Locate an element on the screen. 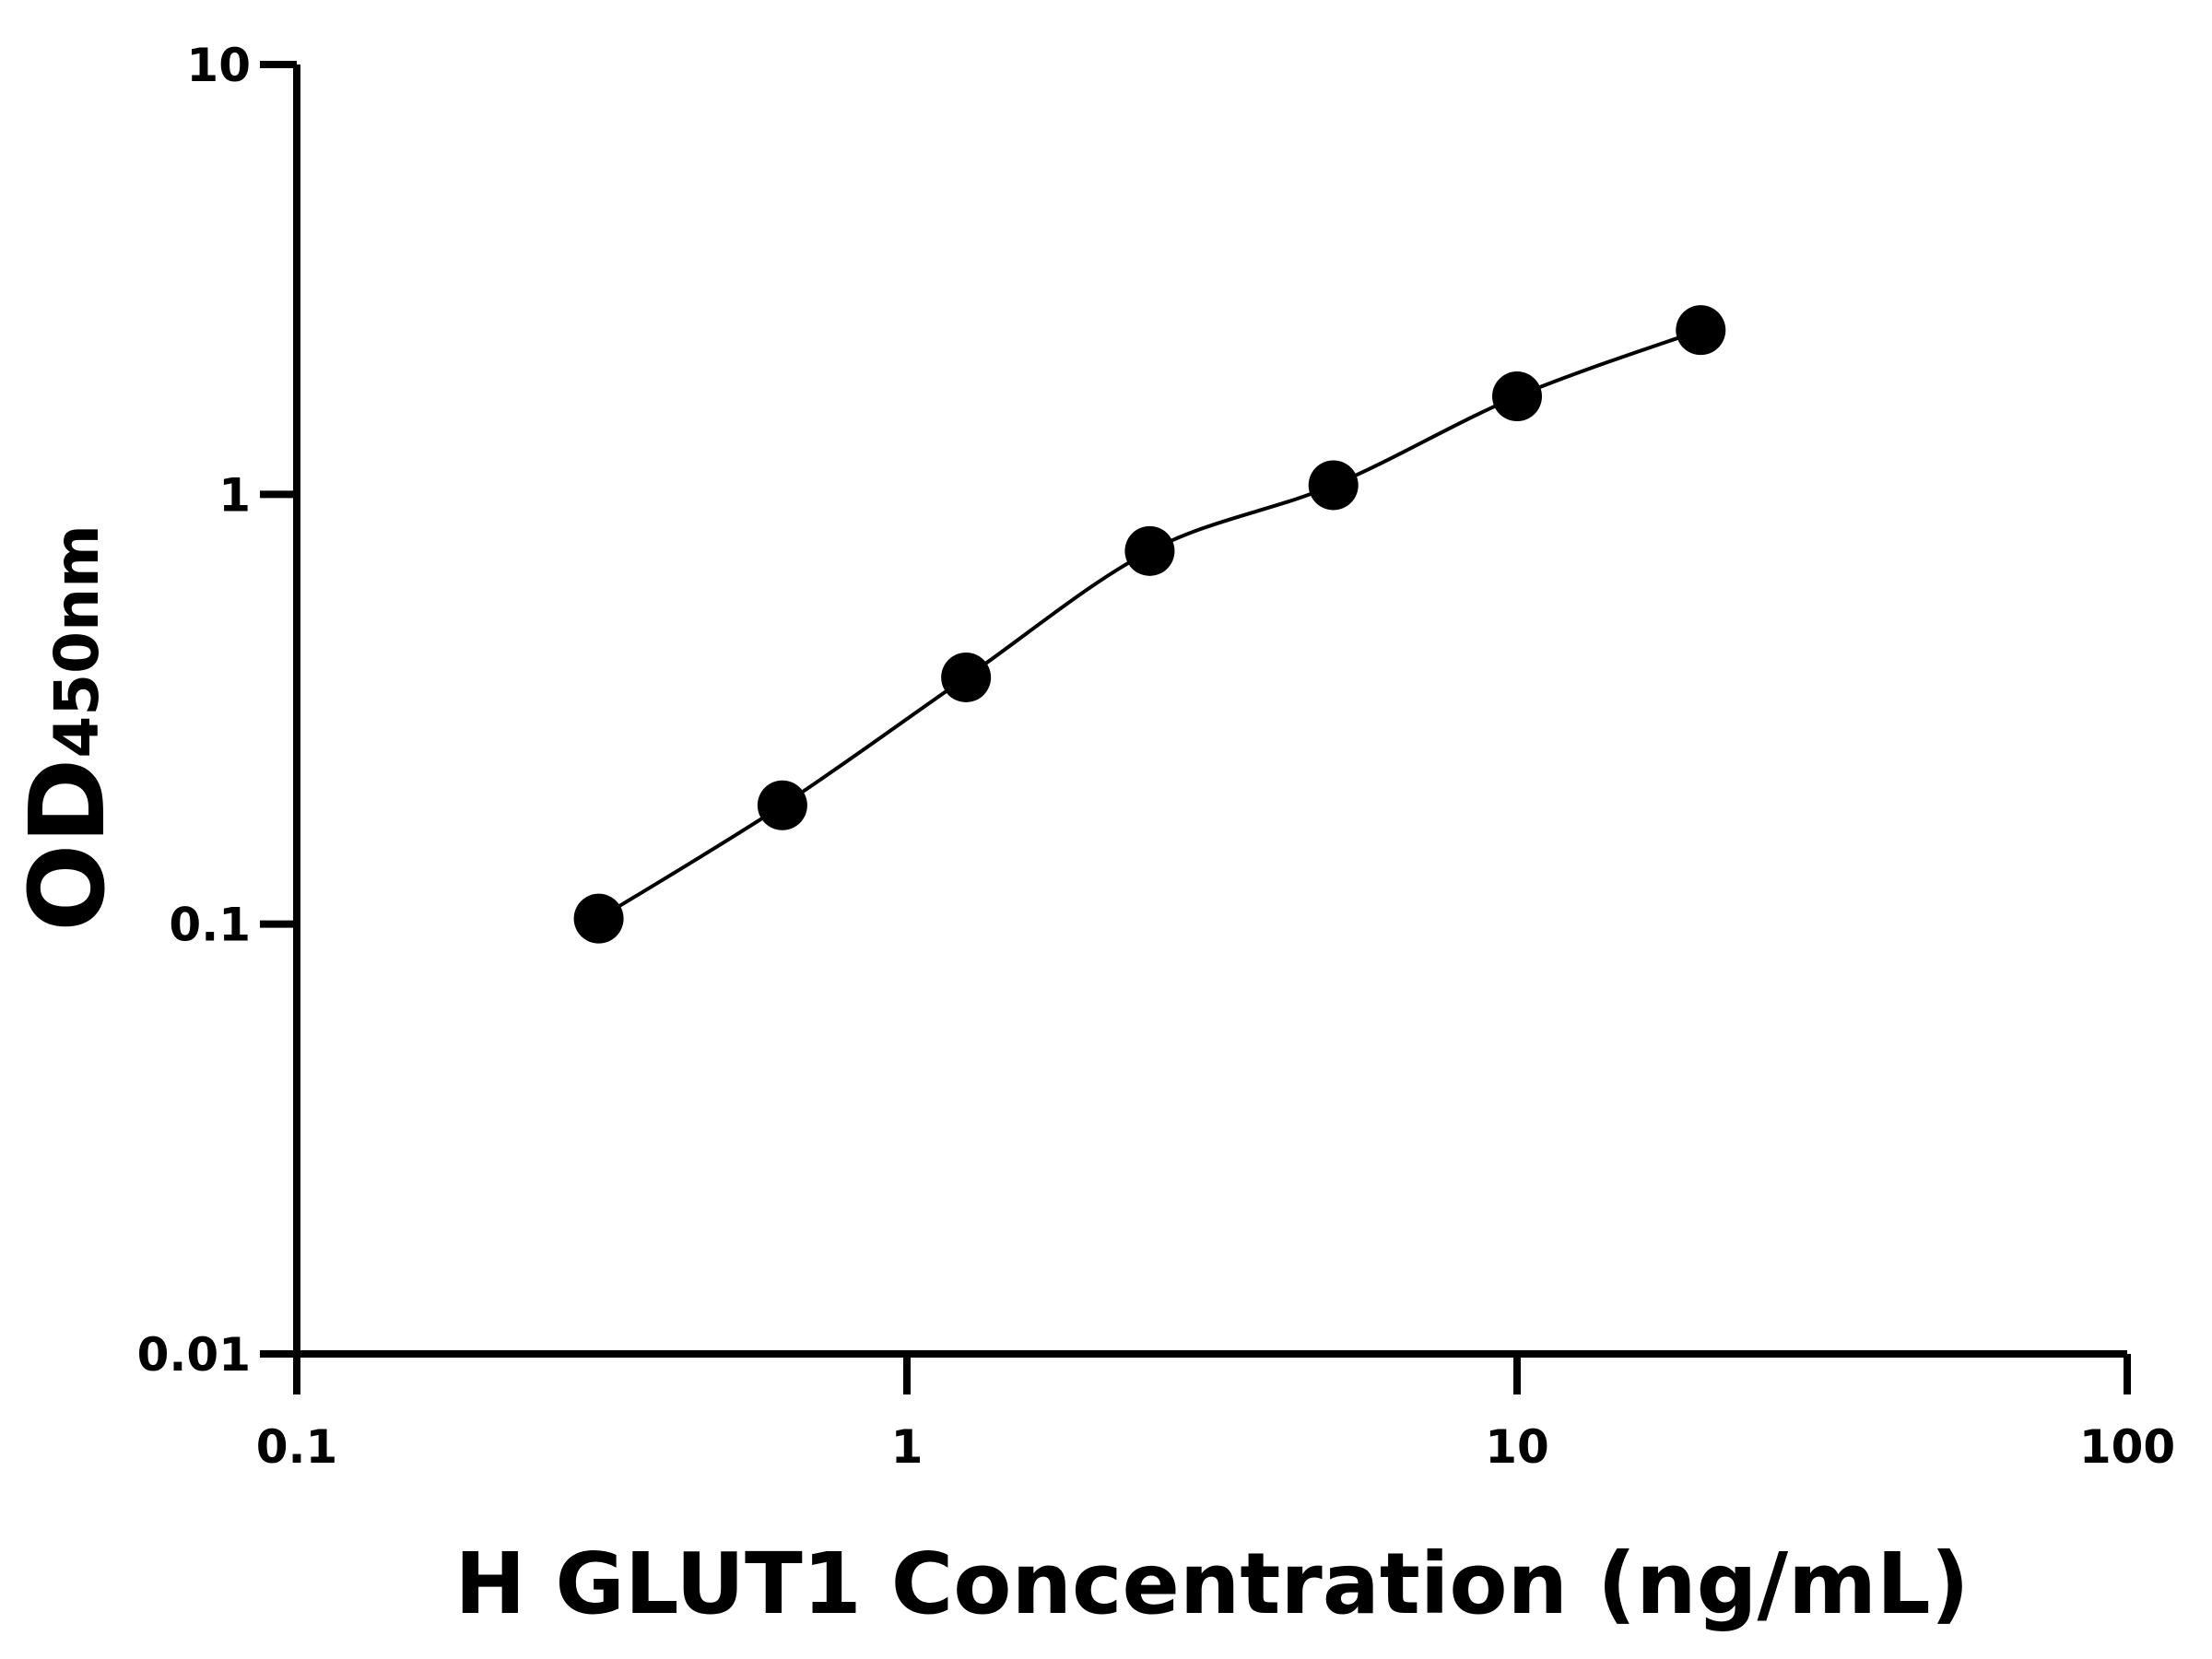 This screenshot has width=2212, height=1659. x-tick-label: 0.1 is located at coordinates (297, 1447).